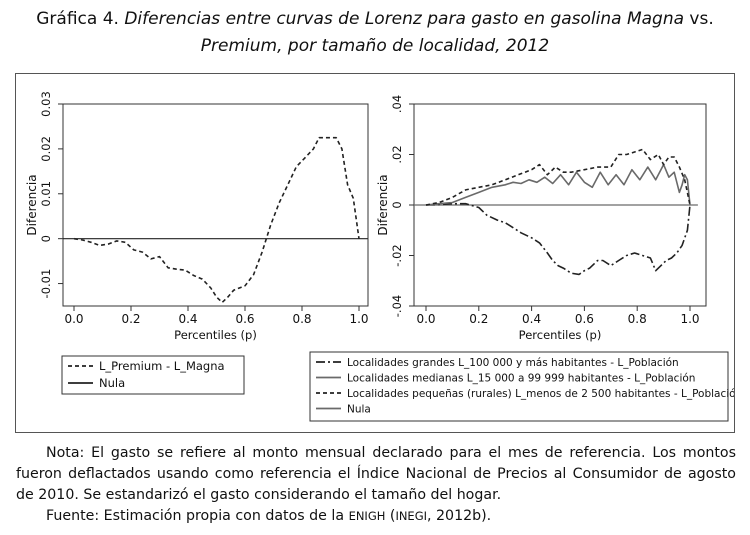 This screenshot has width=750, height=535. I want to click on series-line-localidades-grandes-l-100-000-y-m-s-habitantes-l-poblaci-n, so click(558, 239).